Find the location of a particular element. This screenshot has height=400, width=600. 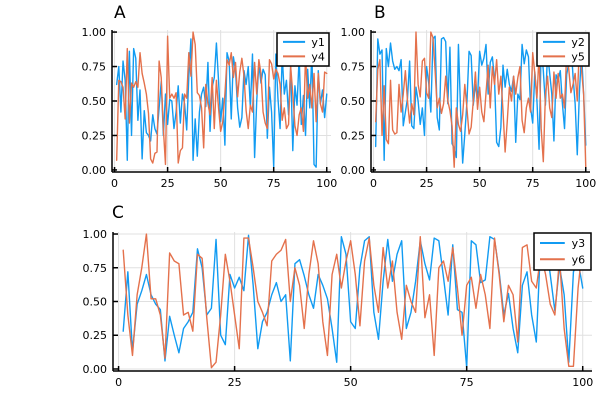

legend-label-y2: y2 is located at coordinates (578, 42).